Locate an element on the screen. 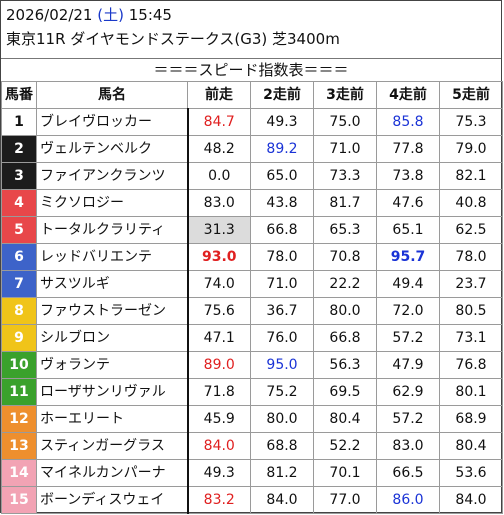 This screenshot has width=504, height=515. table-row: 1 ブレイヴロッカー 84.7 49.3 75.0 85.8 75.3 is located at coordinates (252, 122).